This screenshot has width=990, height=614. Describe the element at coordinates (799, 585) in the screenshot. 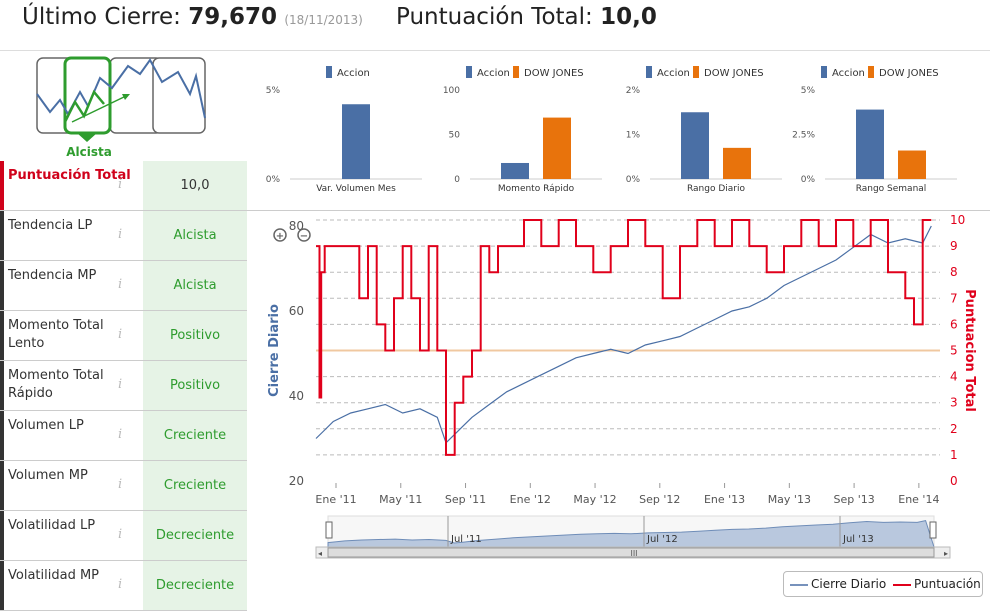

I see `legend-line-cierre` at that location.